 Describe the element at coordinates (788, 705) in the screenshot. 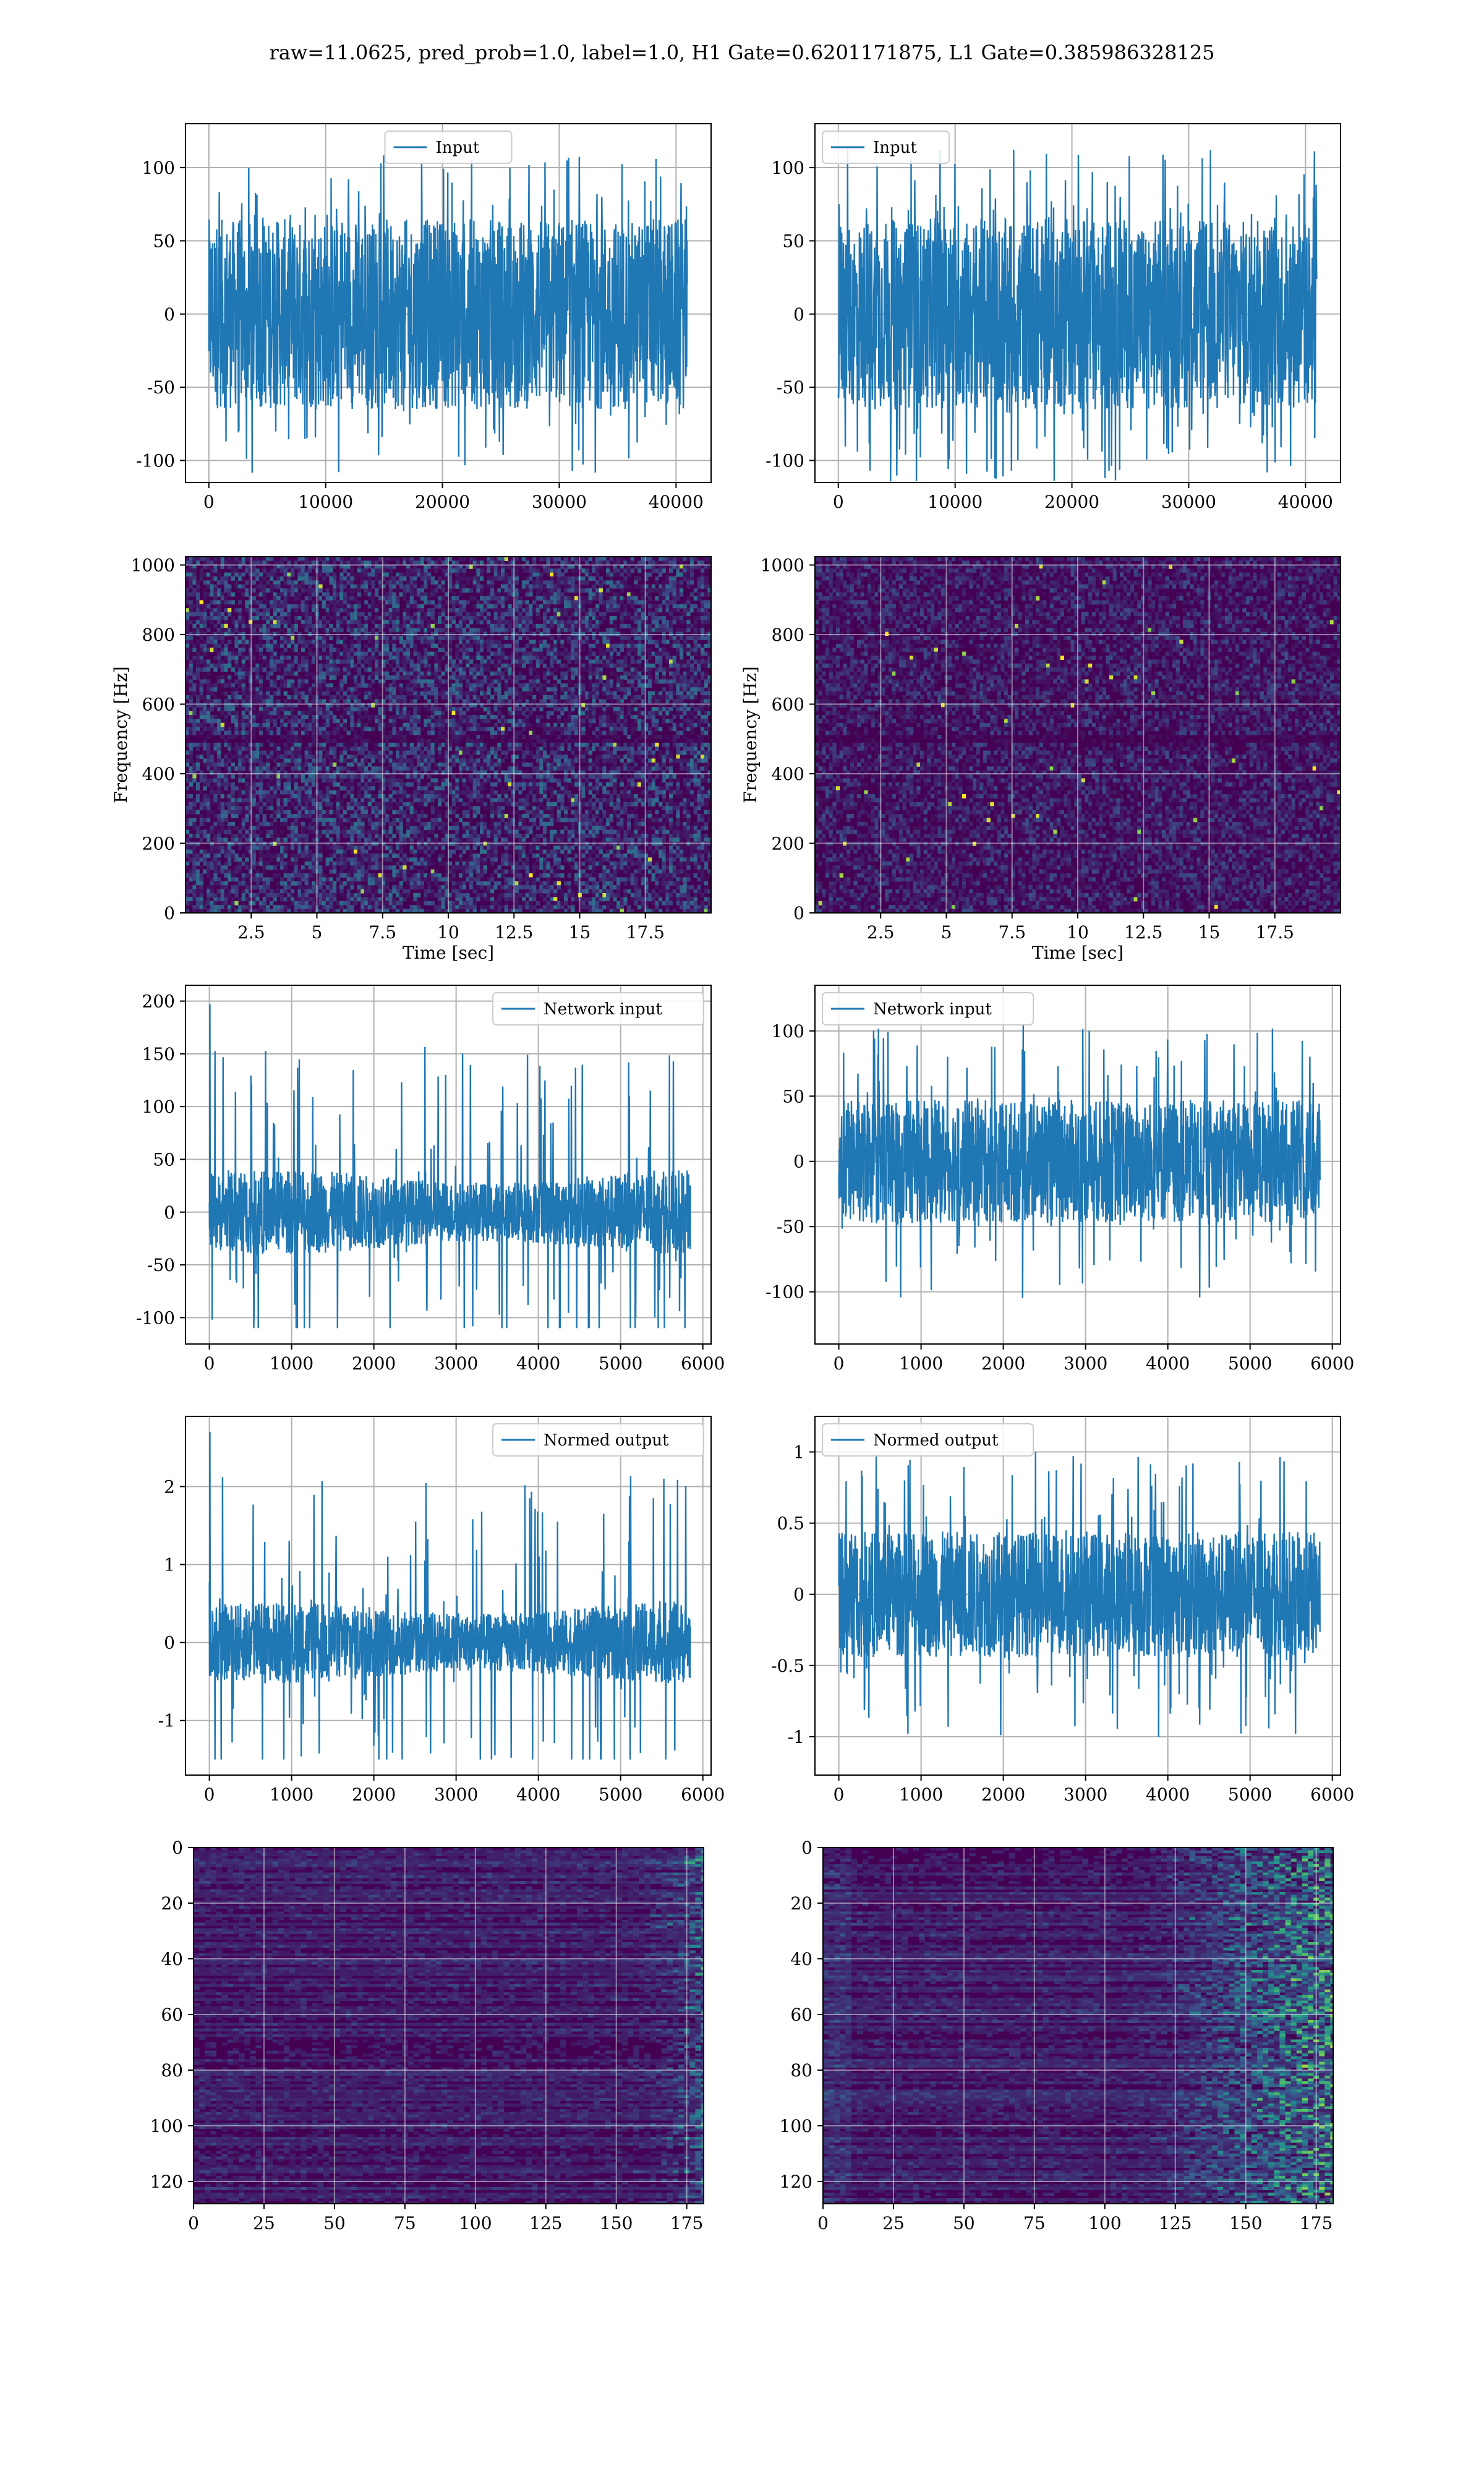

I see `y-tick-label: 600` at that location.